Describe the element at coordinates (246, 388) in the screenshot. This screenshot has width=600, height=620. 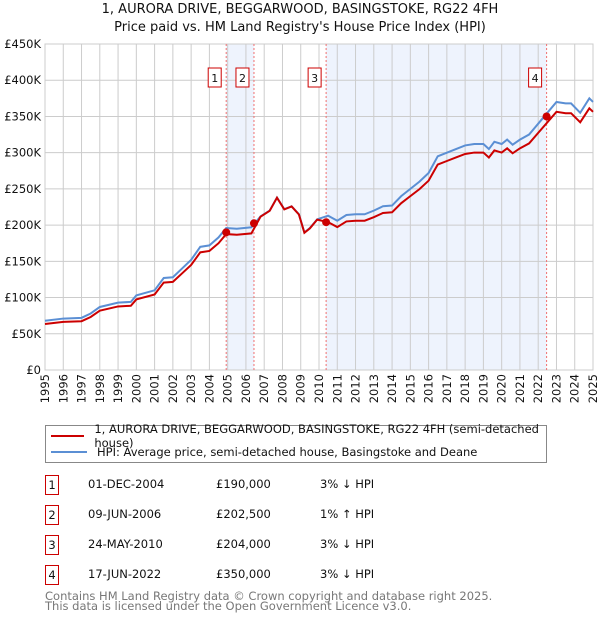
I see `x-tick-label: 2006` at that location.